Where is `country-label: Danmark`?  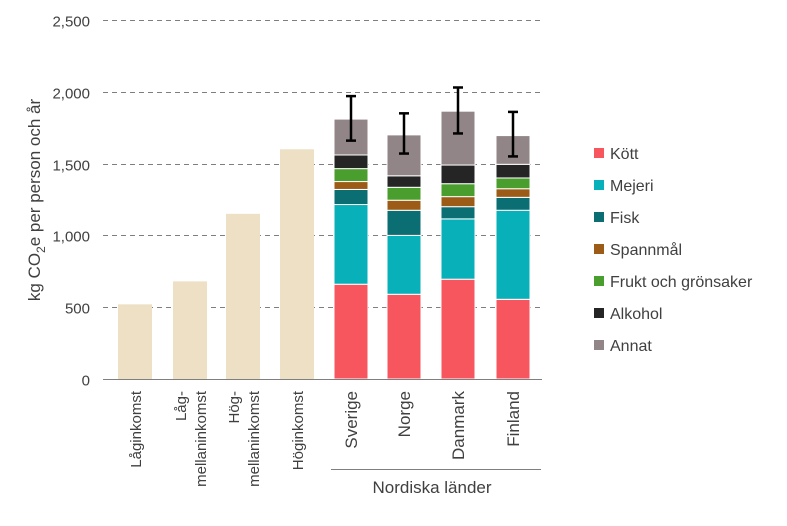 country-label: Danmark is located at coordinates (458, 425).